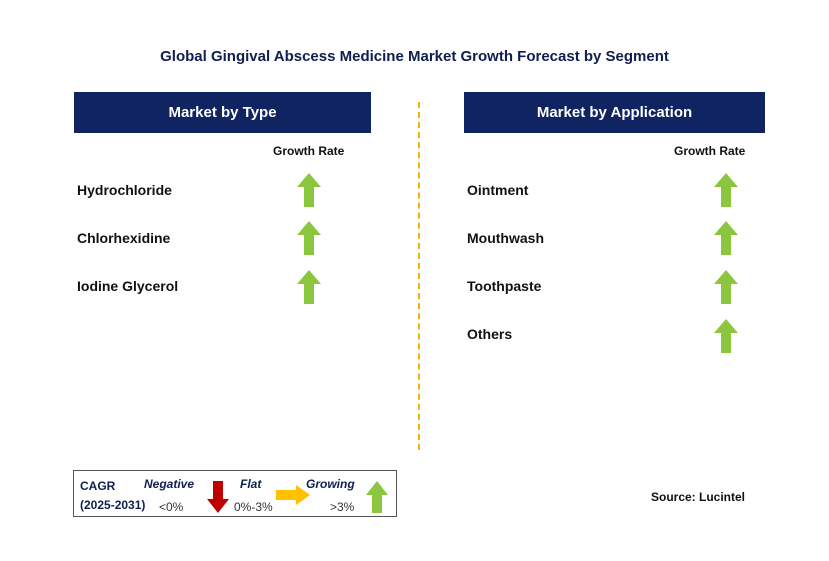 Image resolution: width=829 pixels, height=561 pixels. Describe the element at coordinates (504, 286) in the screenshot. I see `segment-label-toothpaste: Toothpaste` at that location.